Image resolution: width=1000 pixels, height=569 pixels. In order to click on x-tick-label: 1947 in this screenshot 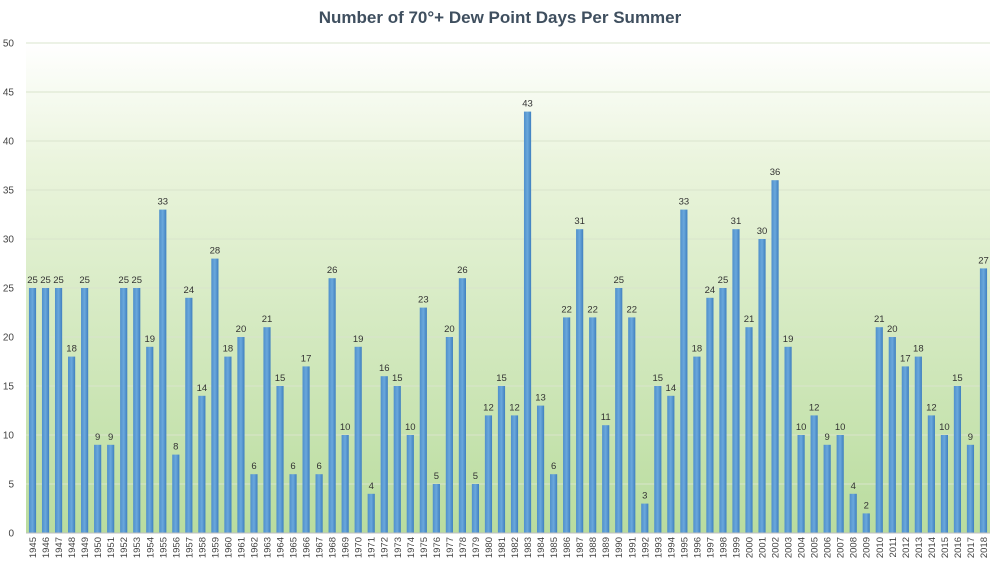, I will do `click(59, 547)`.